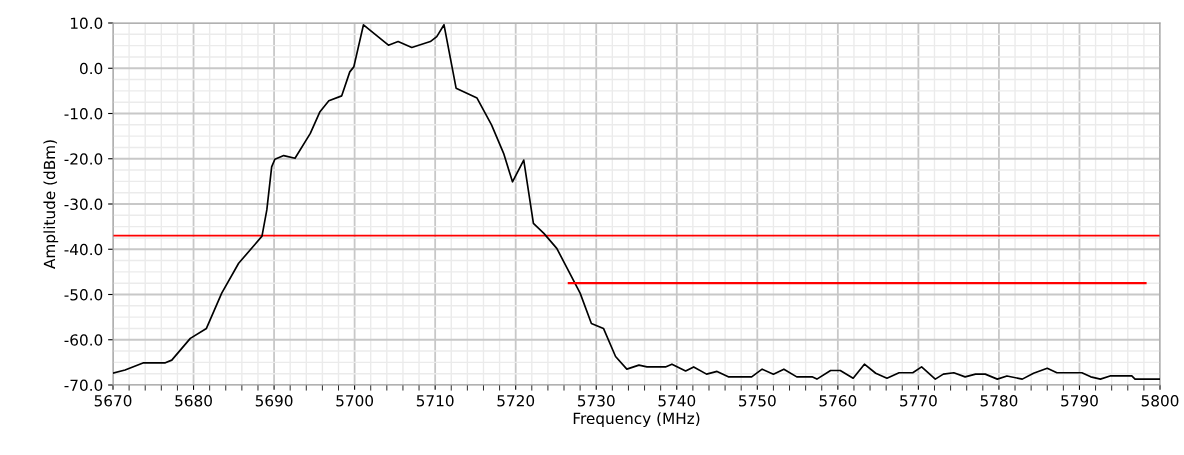  Describe the element at coordinates (999, 400) in the screenshot. I see `x-tick-label: 5780` at that location.